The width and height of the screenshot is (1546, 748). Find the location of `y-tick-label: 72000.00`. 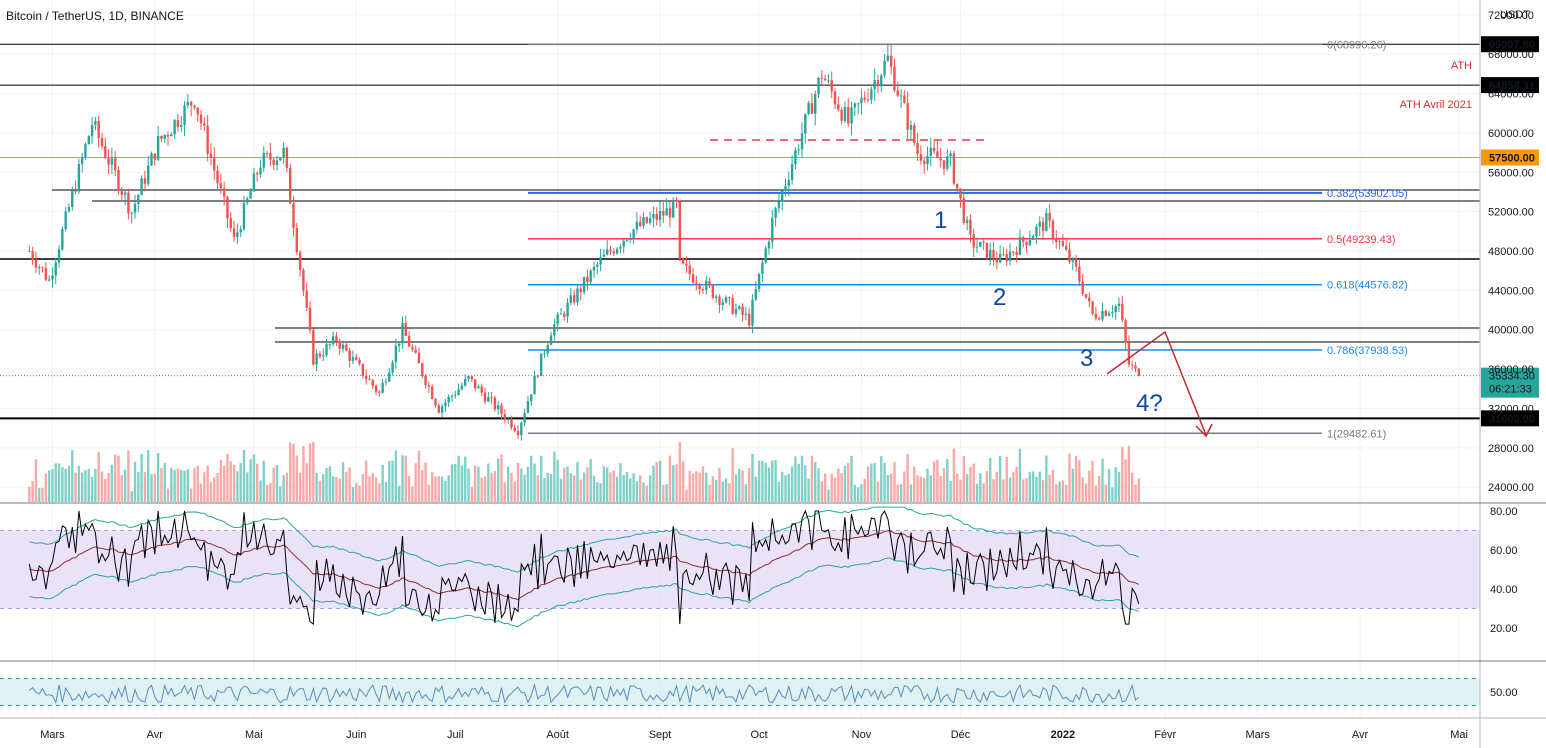

y-tick-label: 72000.00 is located at coordinates (1511, 16).